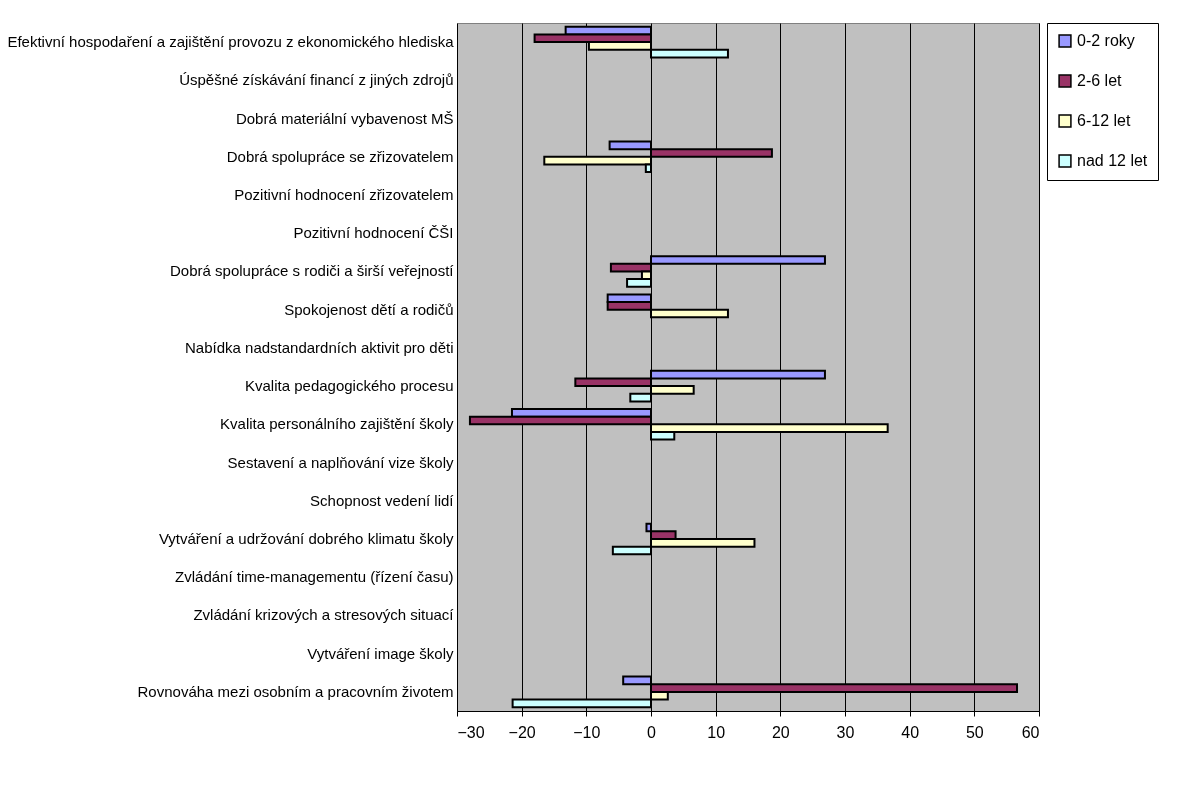  What do you see at coordinates (974, 732) in the screenshot?
I see `x-tick-label: 50` at bounding box center [974, 732].